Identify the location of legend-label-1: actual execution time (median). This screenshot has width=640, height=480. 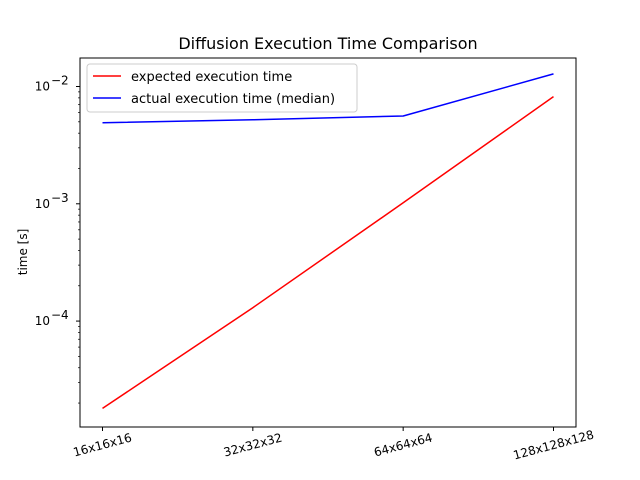
(233, 99).